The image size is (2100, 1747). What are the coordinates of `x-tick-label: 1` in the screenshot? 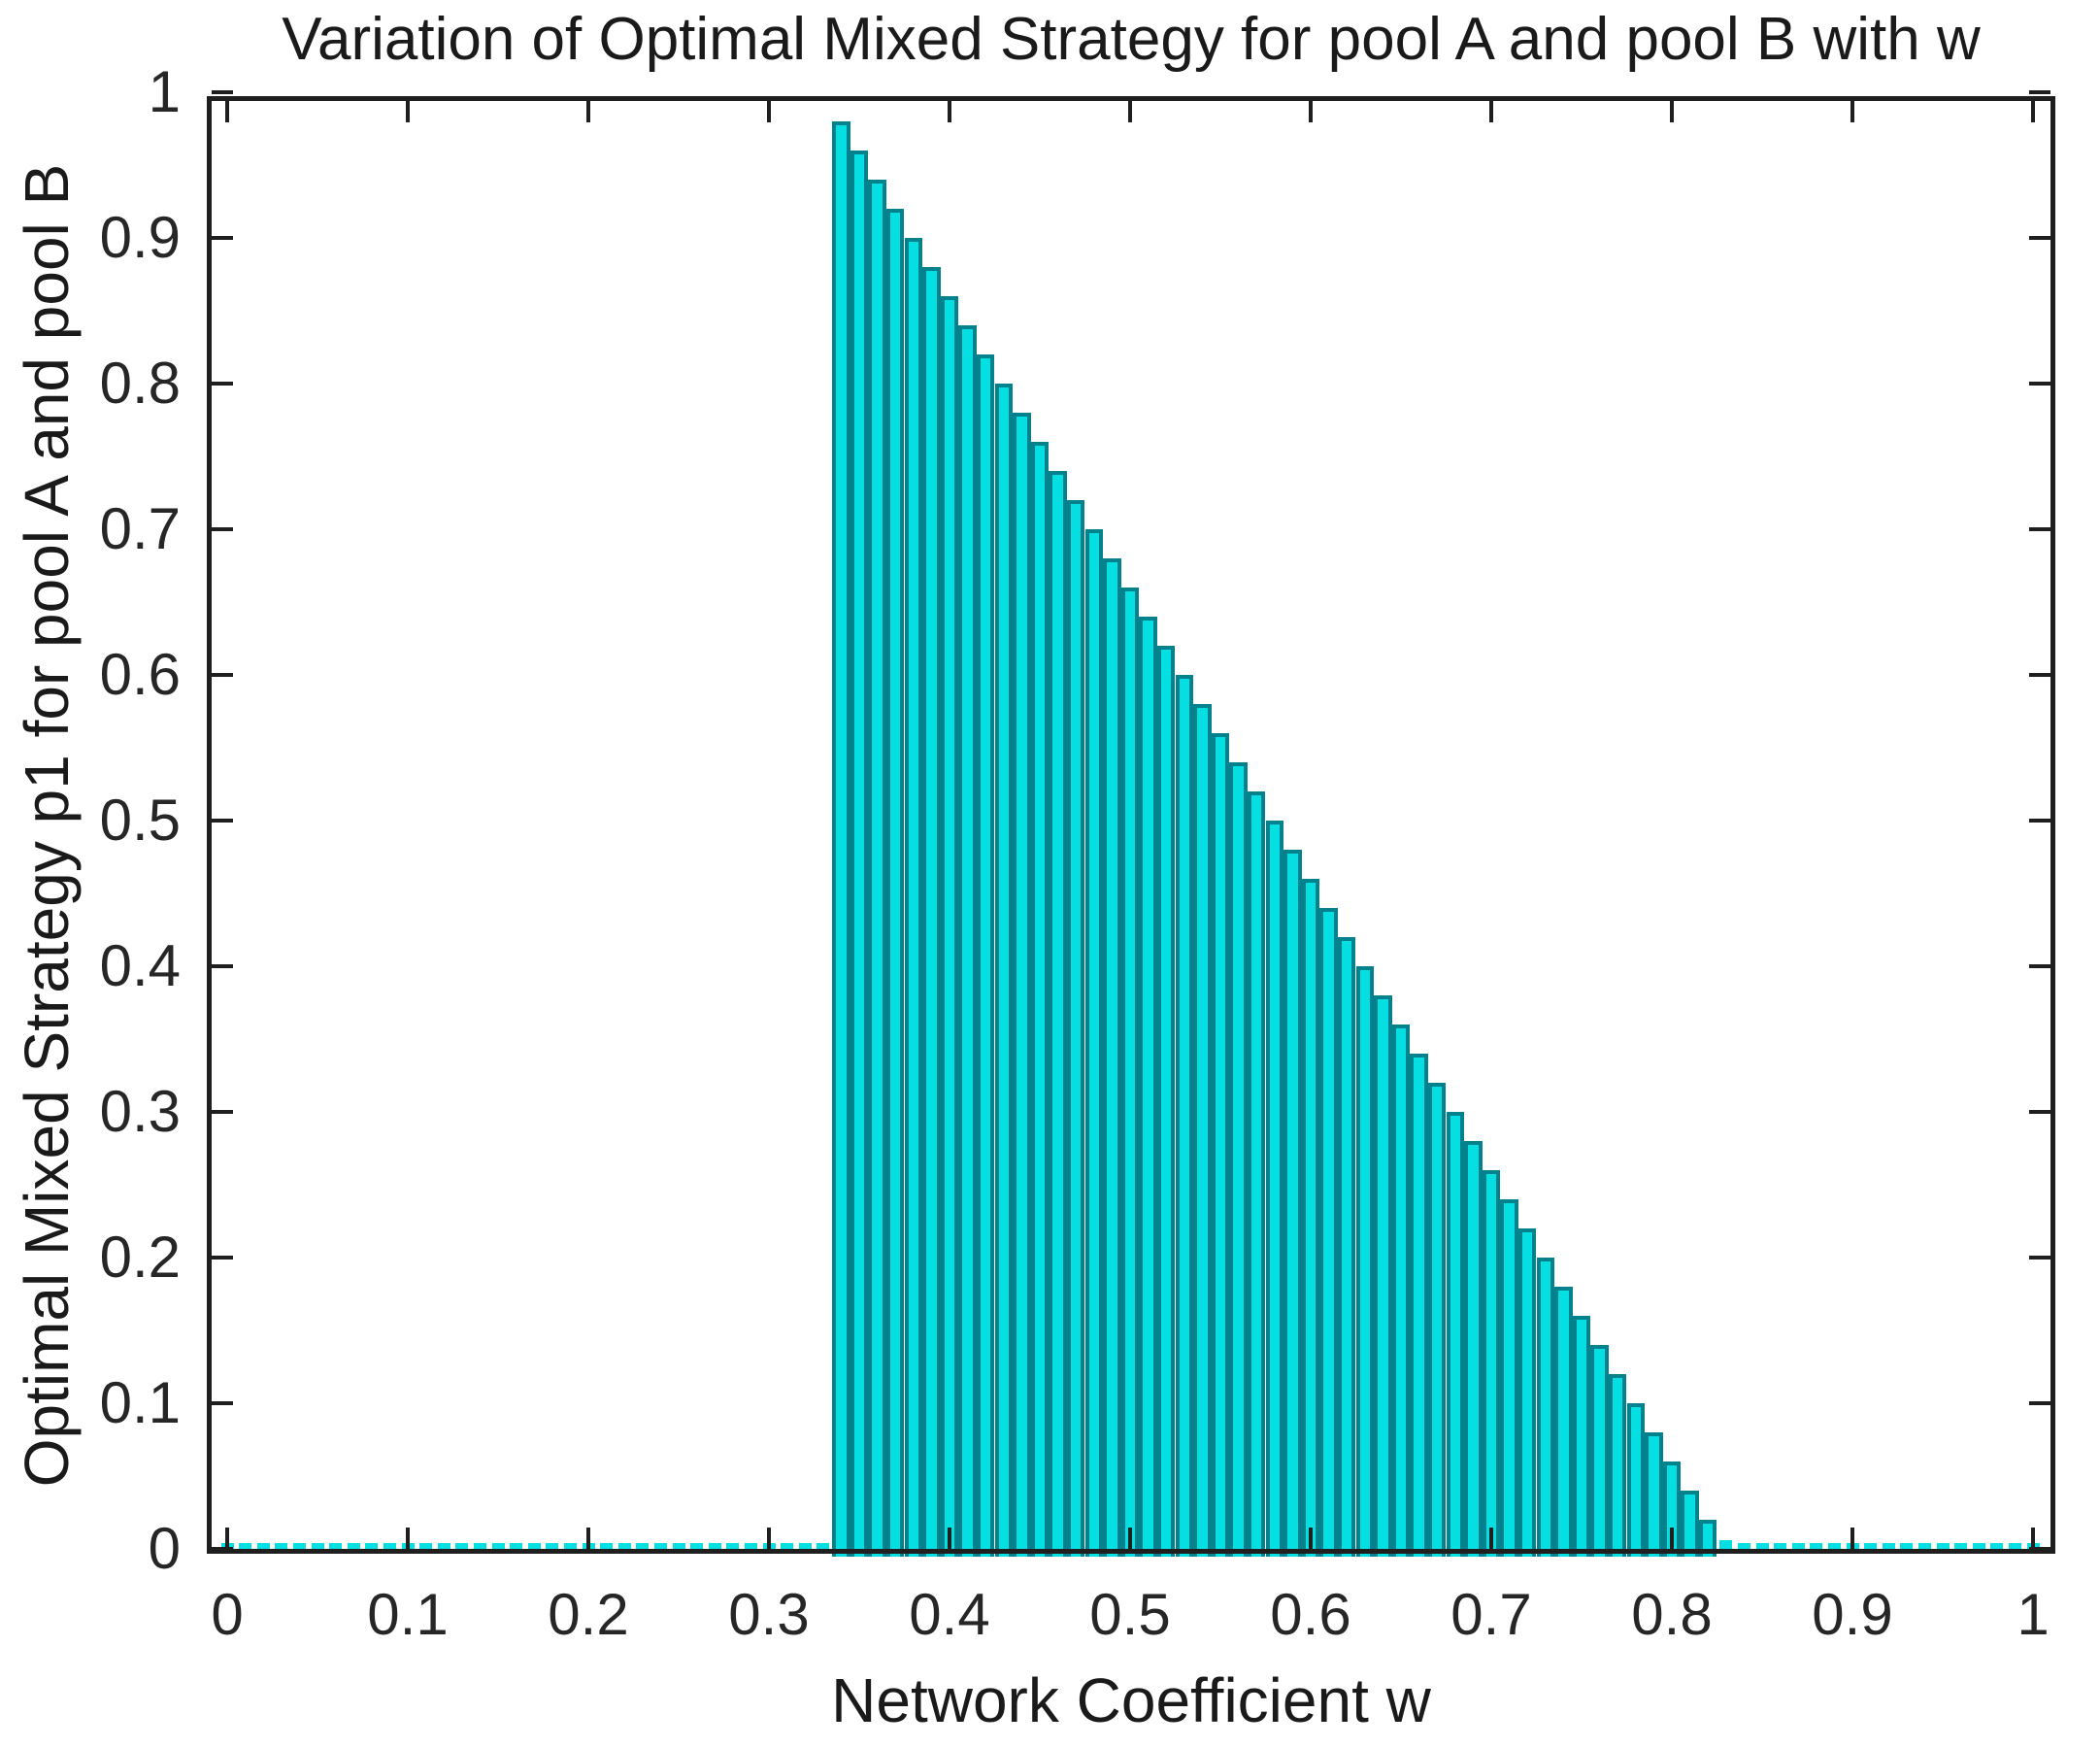 It's located at (2034, 1614).